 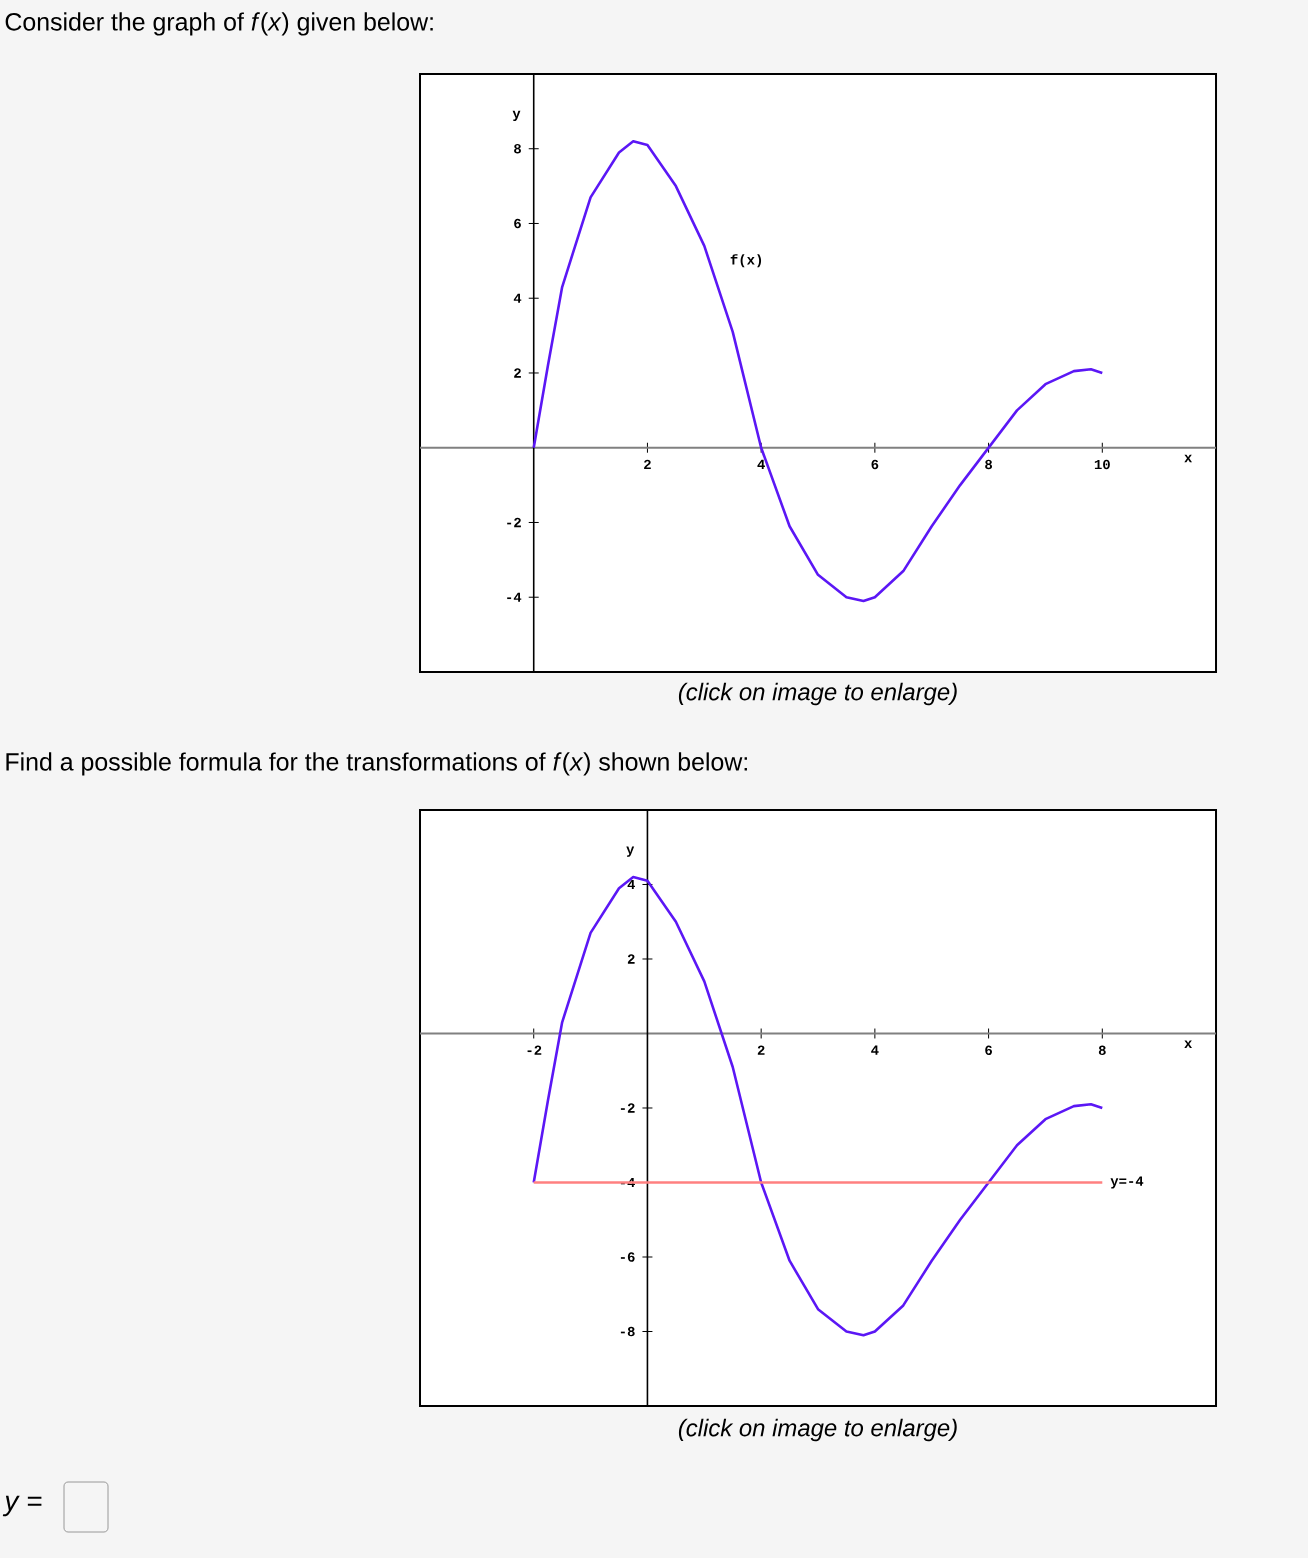 I want to click on text: Consider the graph of f(x) given below:, so click(x=219, y=24).